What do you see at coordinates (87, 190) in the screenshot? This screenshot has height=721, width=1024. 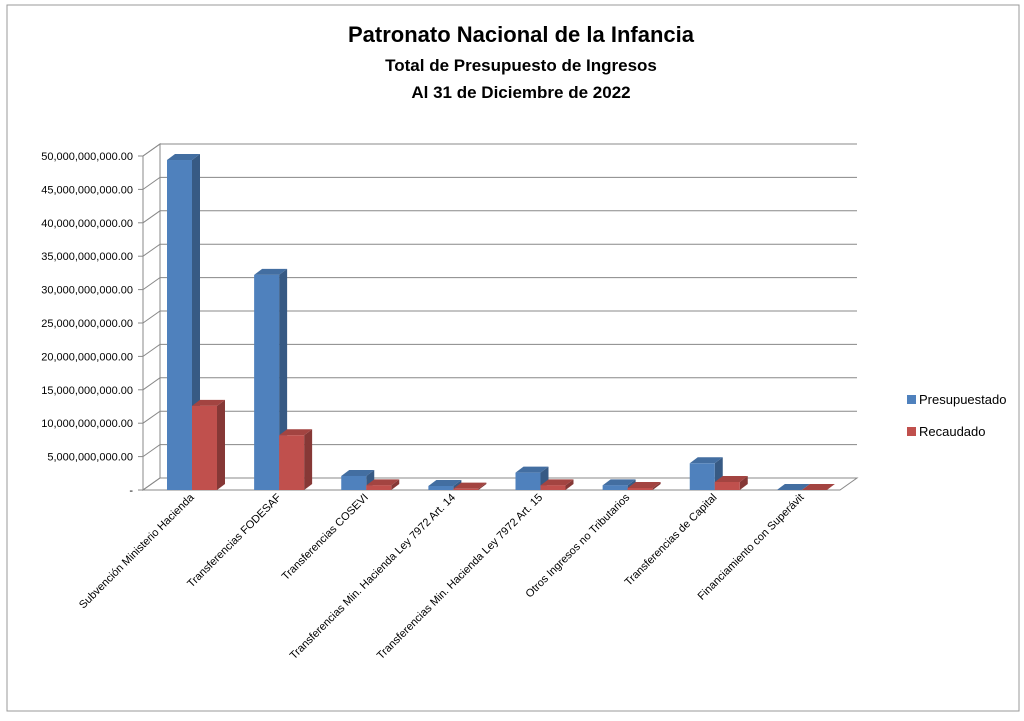 I see `y-tick-label: 45,000,000,000.00` at bounding box center [87, 190].